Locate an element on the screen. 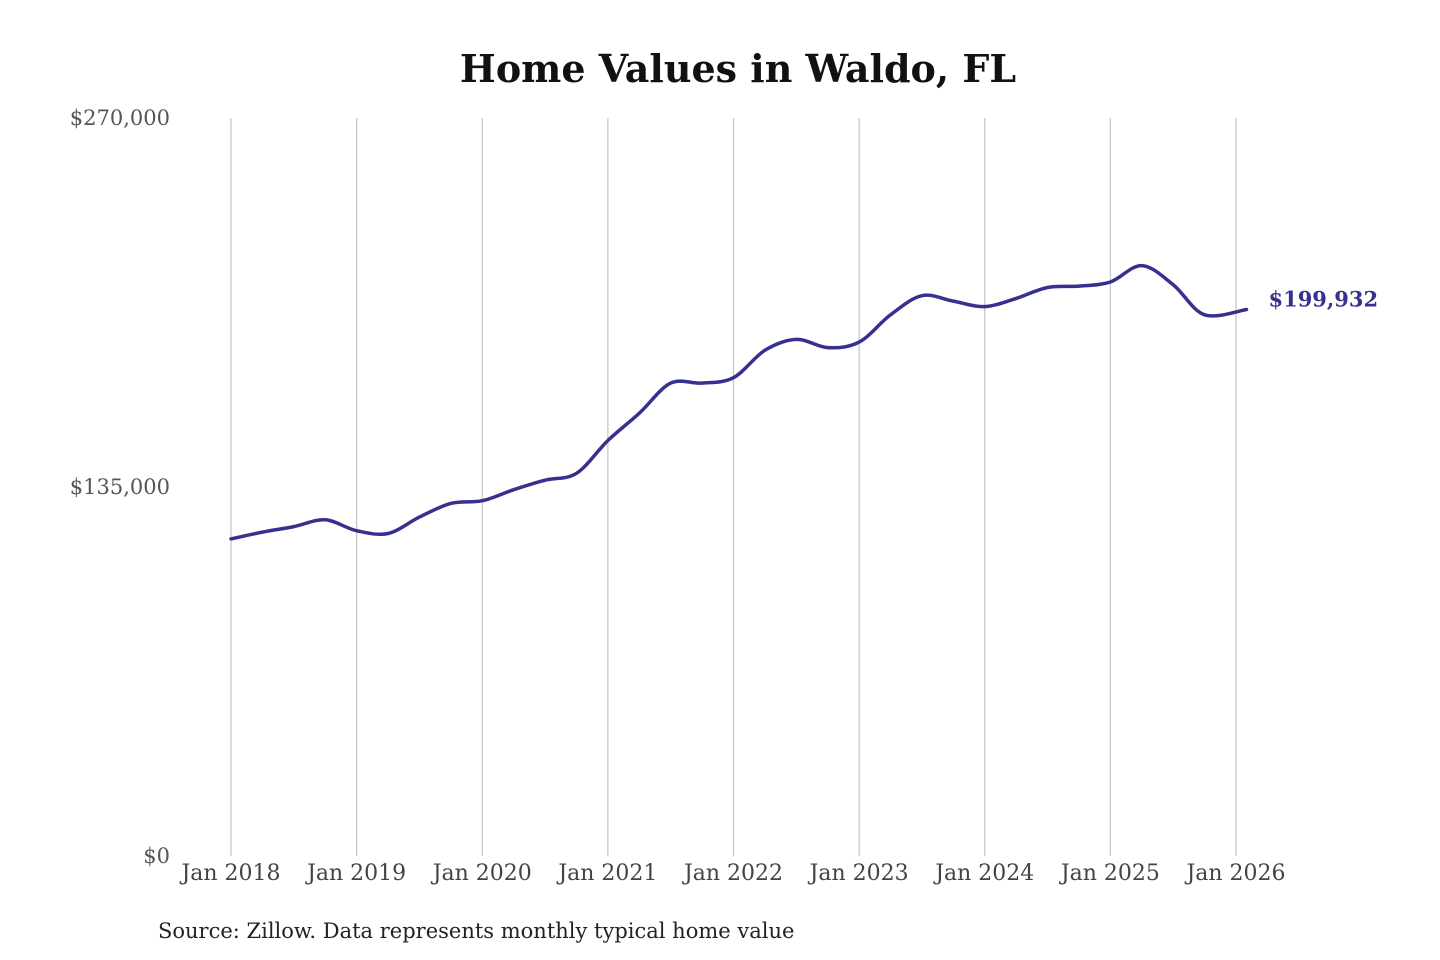  x-tick-label: Jan 2022 is located at coordinates (732, 873).